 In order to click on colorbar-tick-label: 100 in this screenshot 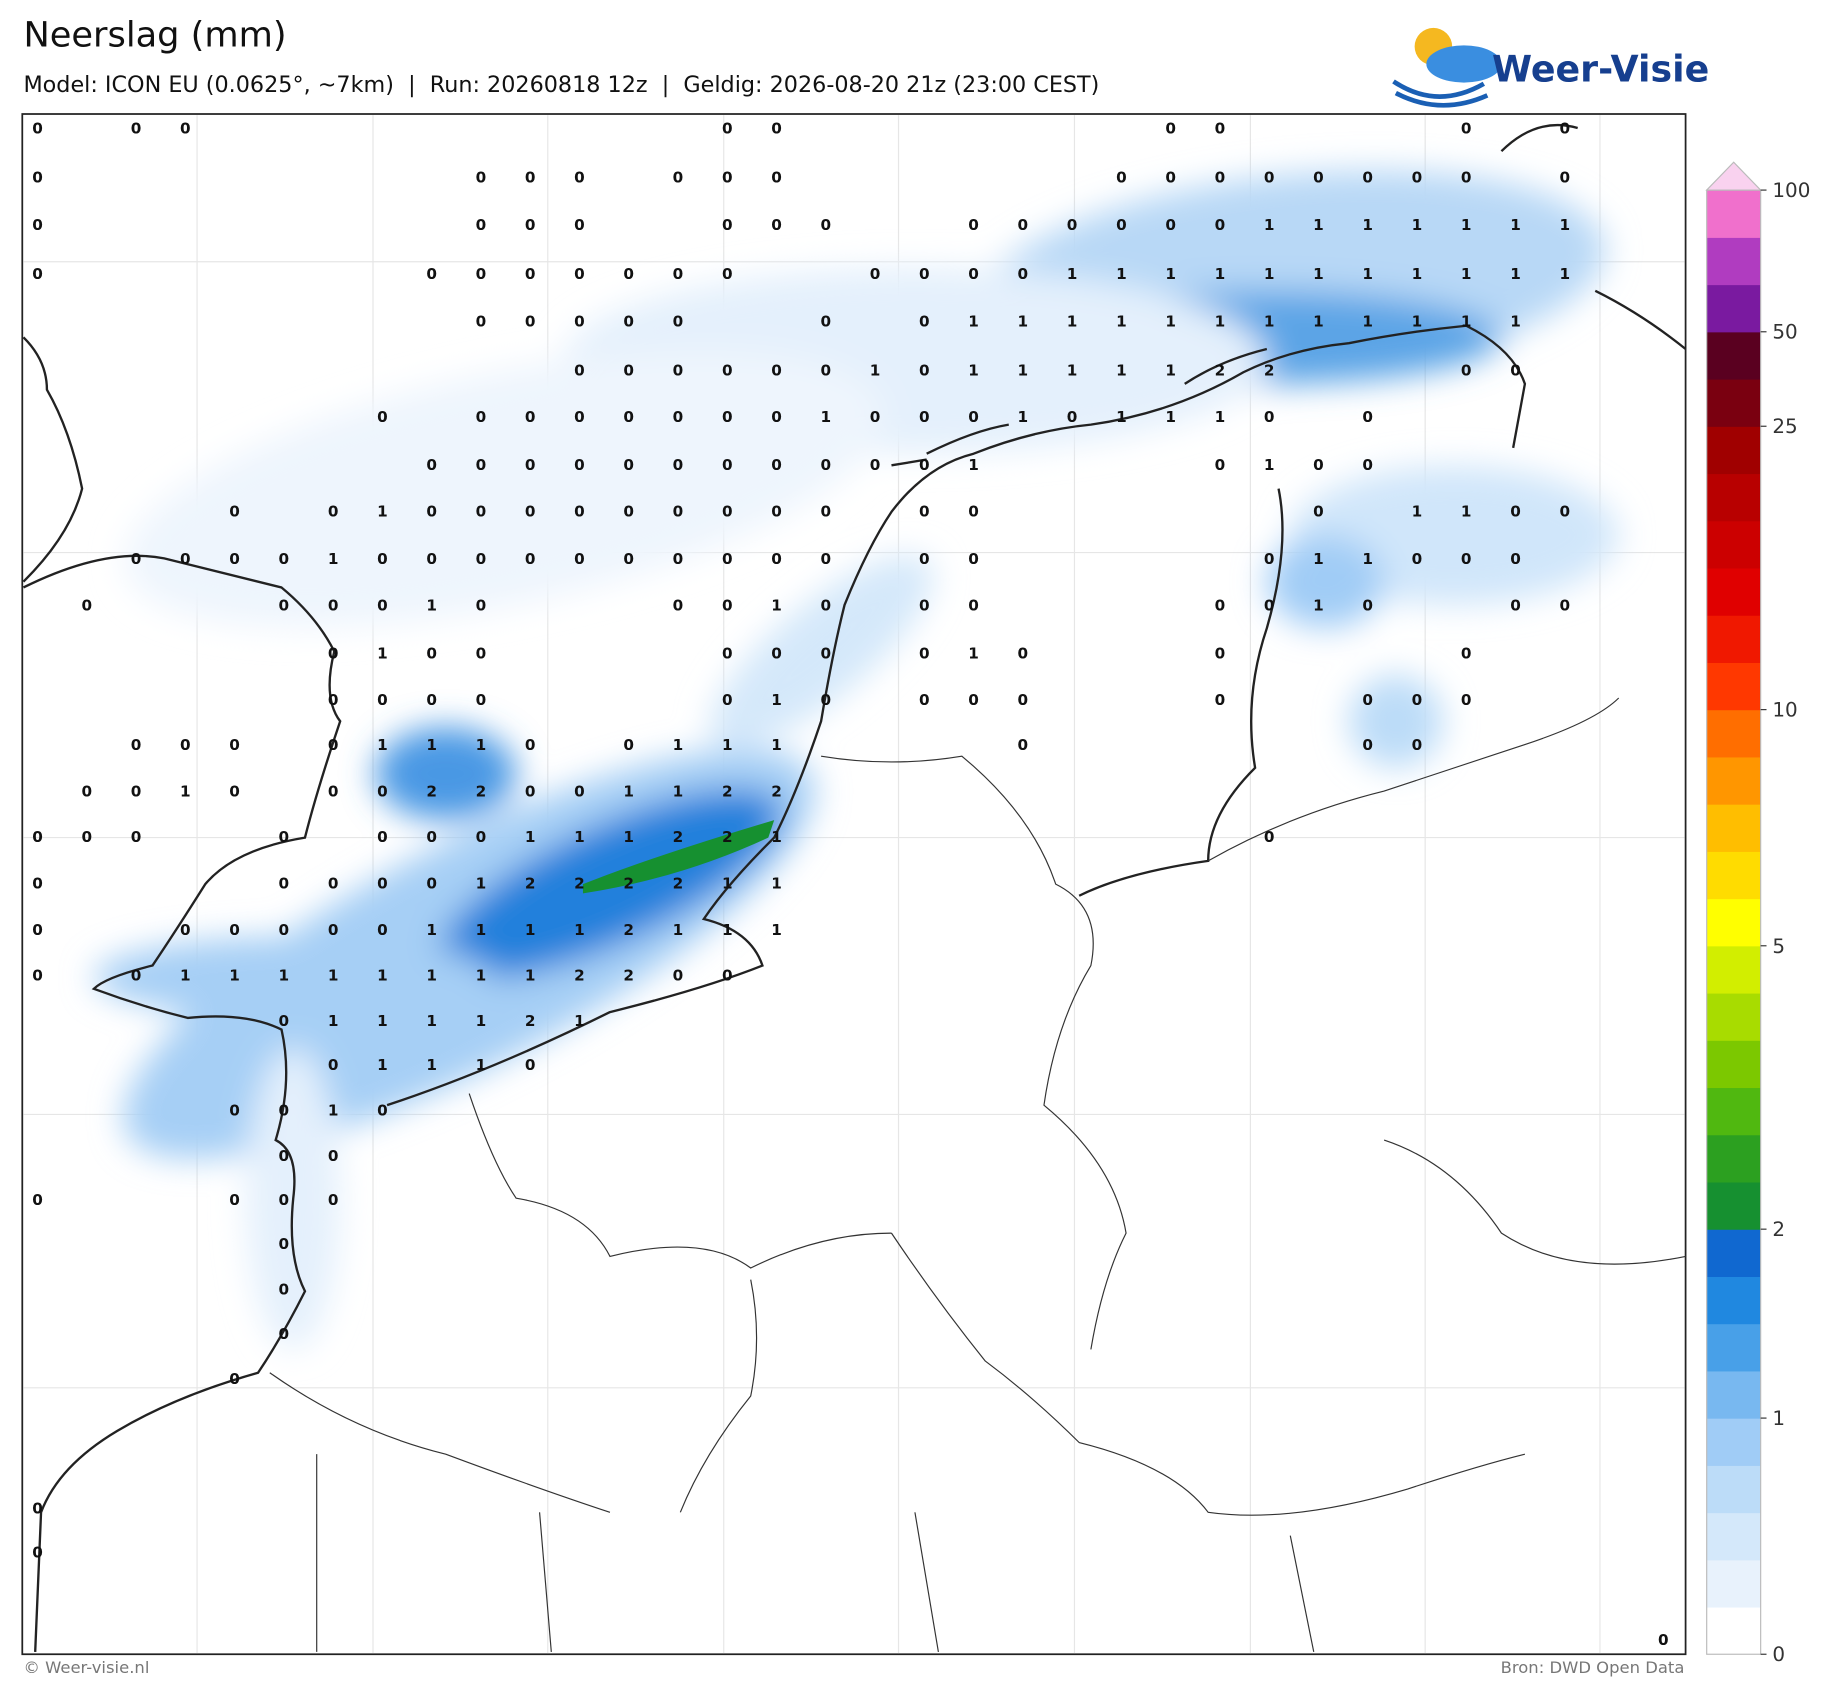, I will do `click(1791, 190)`.